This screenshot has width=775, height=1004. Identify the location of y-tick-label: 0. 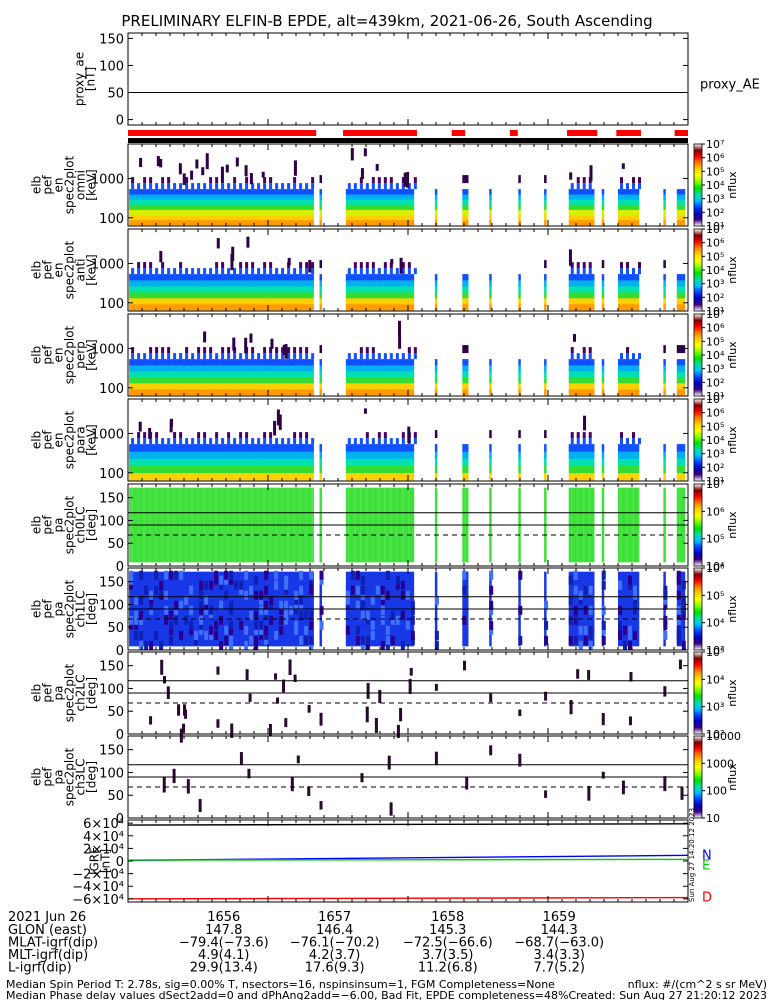
(120, 567).